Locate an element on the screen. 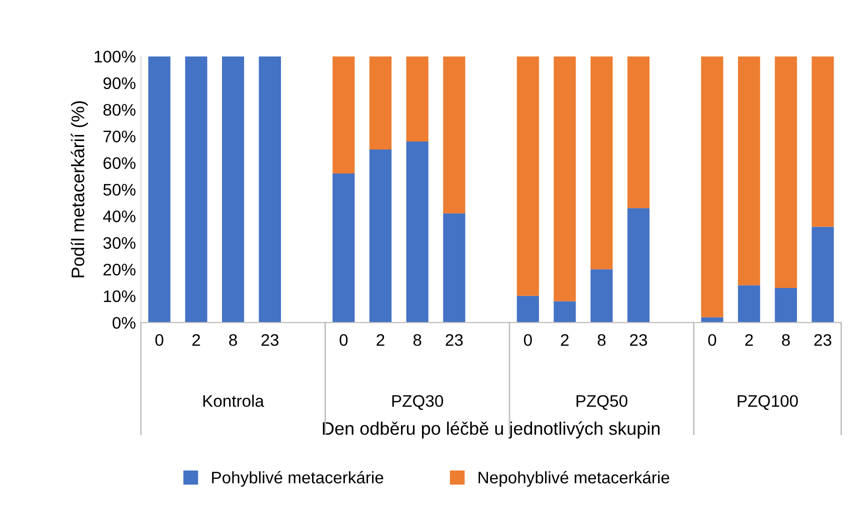  y-tick-label: 100% is located at coordinates (115, 56).